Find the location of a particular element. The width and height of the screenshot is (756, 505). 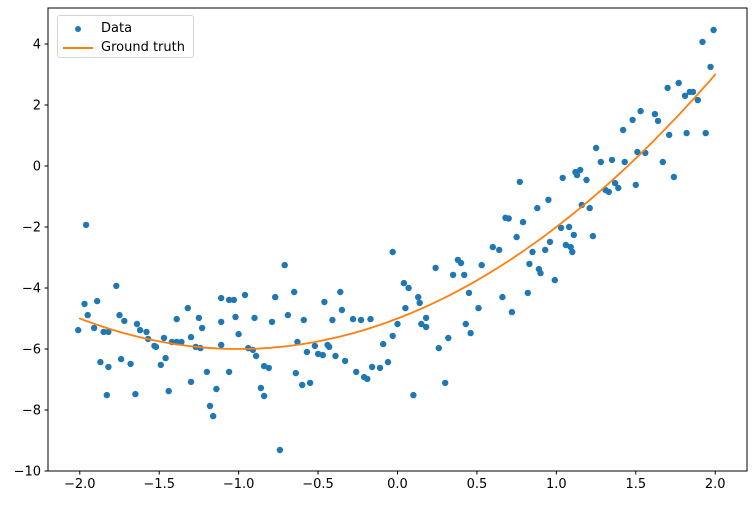

y-tick-label: −4 is located at coordinates (31, 289).